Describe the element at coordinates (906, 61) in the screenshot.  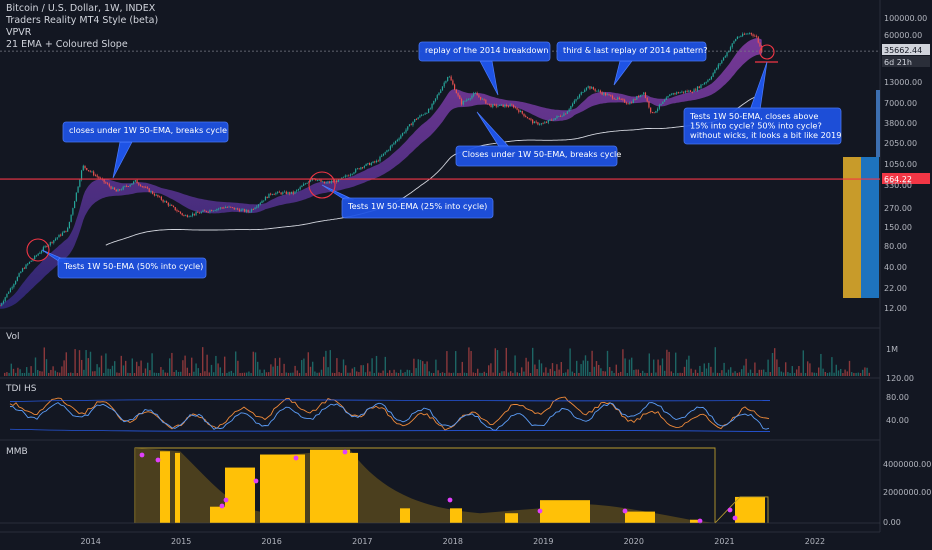
I see `countdown-tag` at that location.